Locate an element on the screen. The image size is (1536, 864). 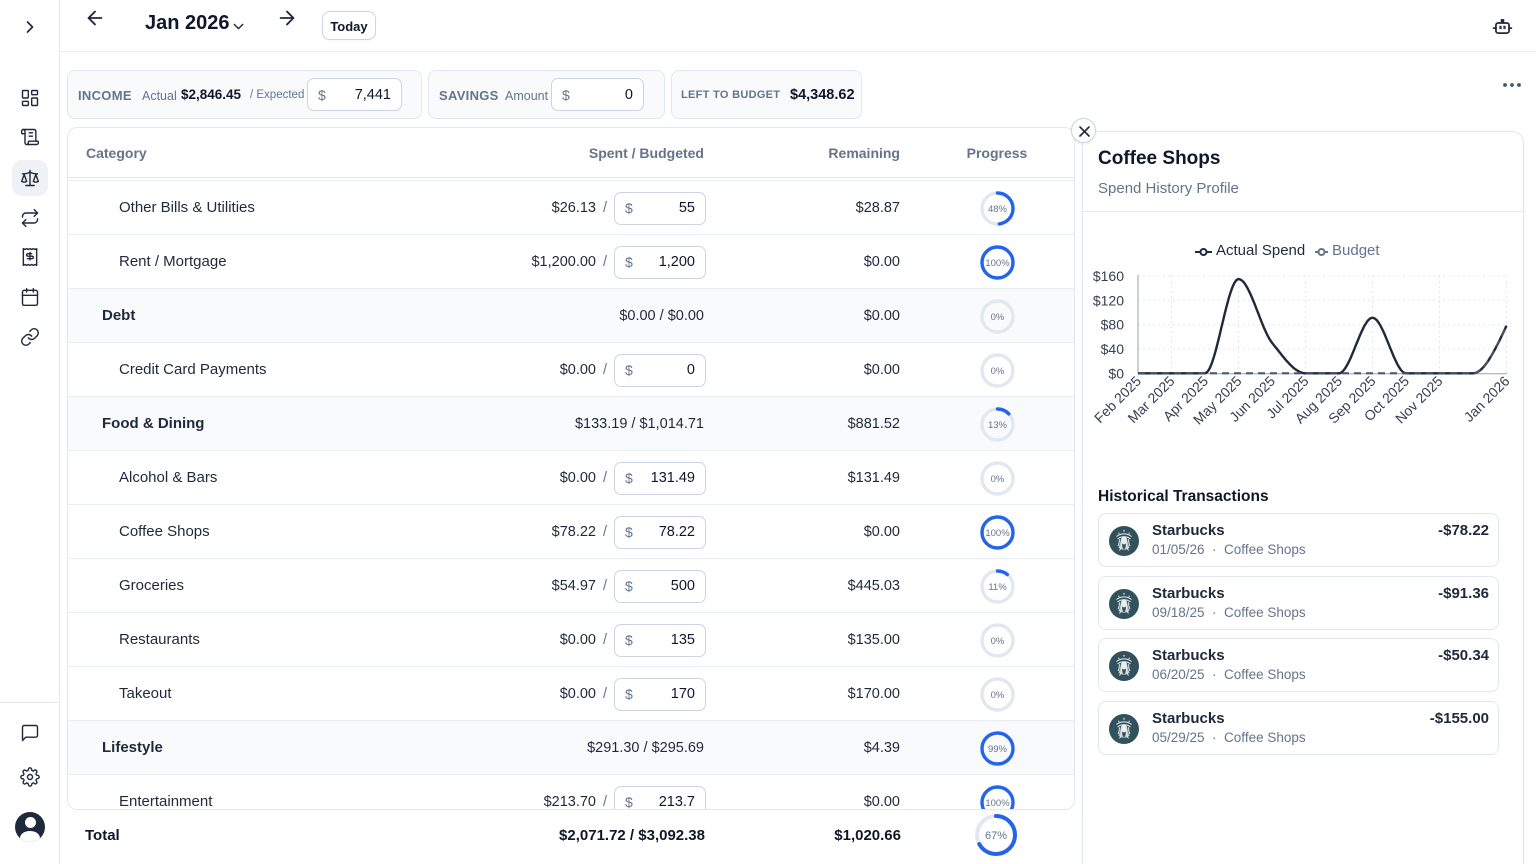
svg-text: $80 is located at coordinates (1113, 325).